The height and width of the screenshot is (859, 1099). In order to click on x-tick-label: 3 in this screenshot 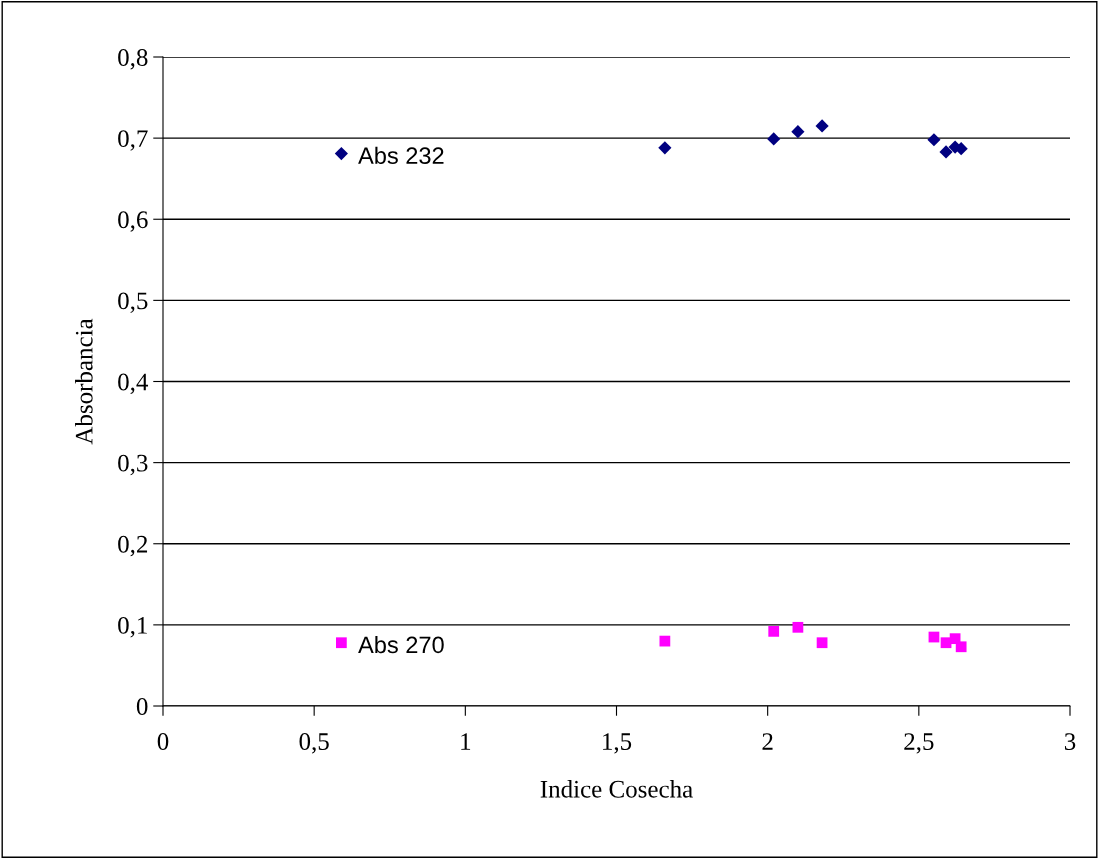, I will do `click(1070, 741)`.